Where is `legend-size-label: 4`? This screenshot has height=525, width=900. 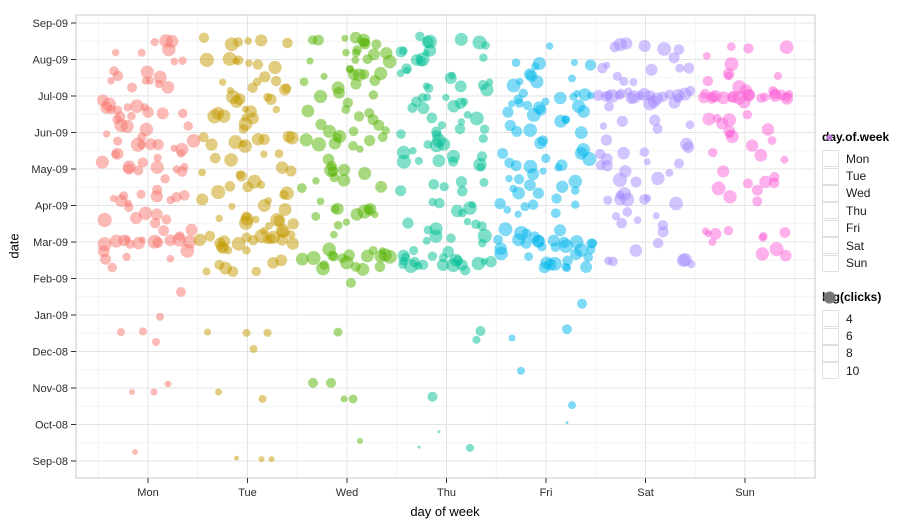 legend-size-label: 4 is located at coordinates (849, 318).